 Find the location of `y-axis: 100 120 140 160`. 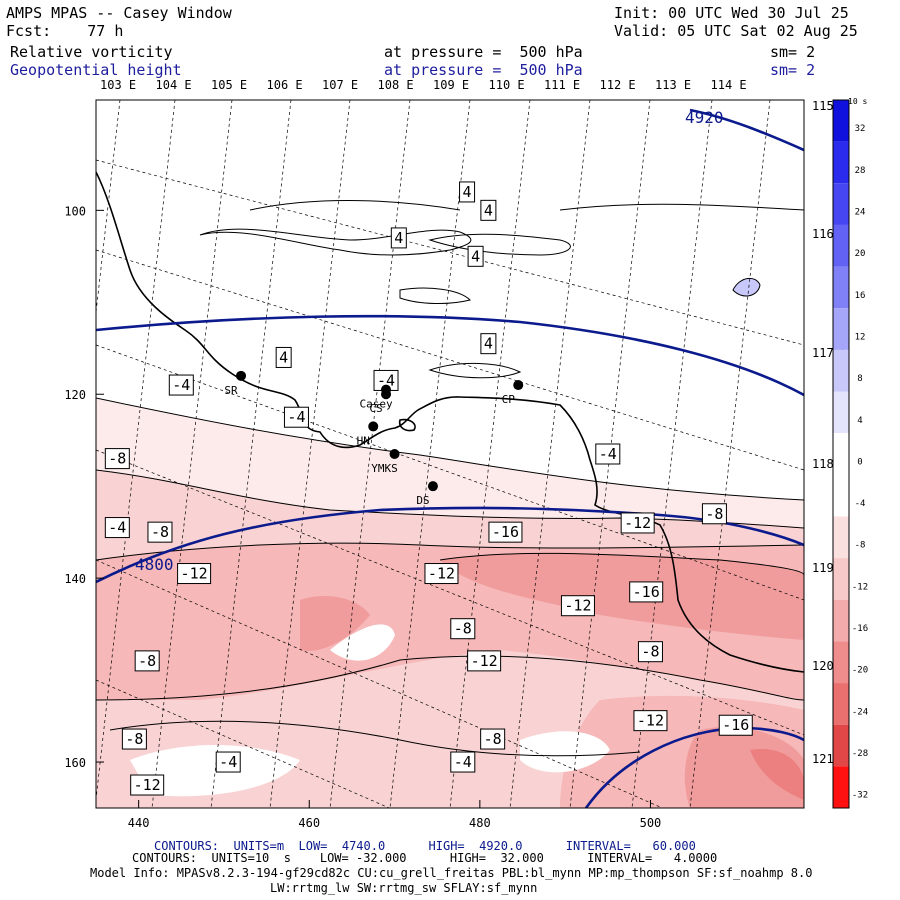

y-axis: 100 120 140 160 is located at coordinates (84, 487).